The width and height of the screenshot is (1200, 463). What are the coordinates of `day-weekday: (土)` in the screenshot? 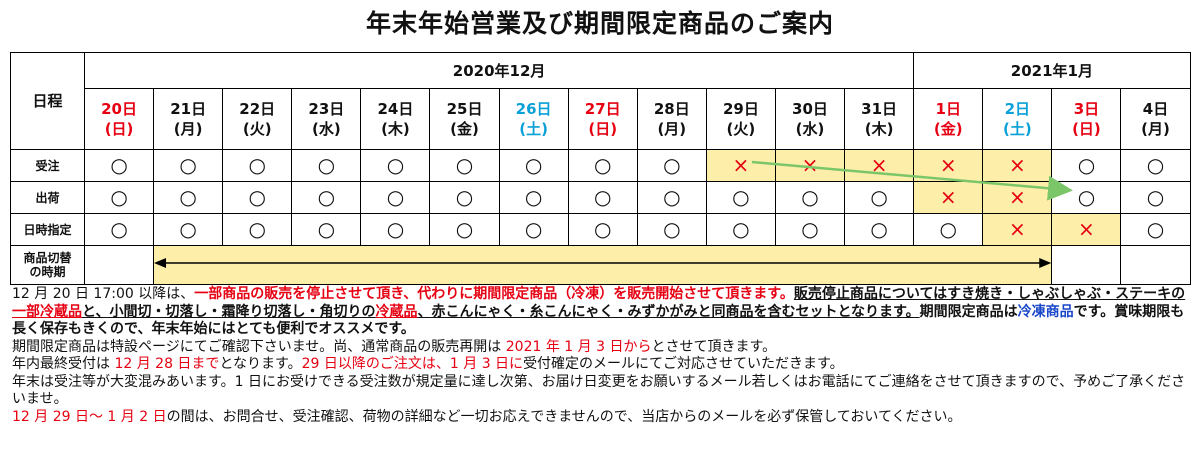 It's located at (1017, 129).